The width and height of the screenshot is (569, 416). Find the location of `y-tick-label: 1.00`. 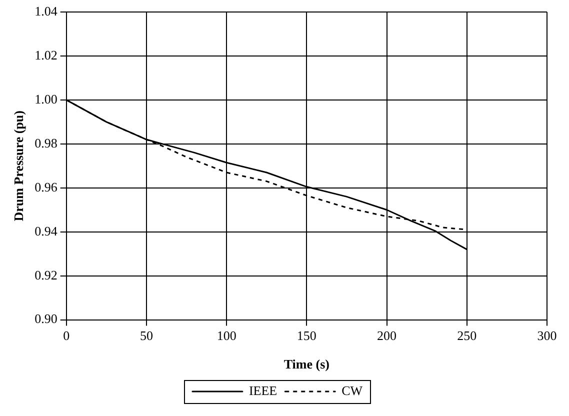

y-tick-label: 1.00 is located at coordinates (46, 98).